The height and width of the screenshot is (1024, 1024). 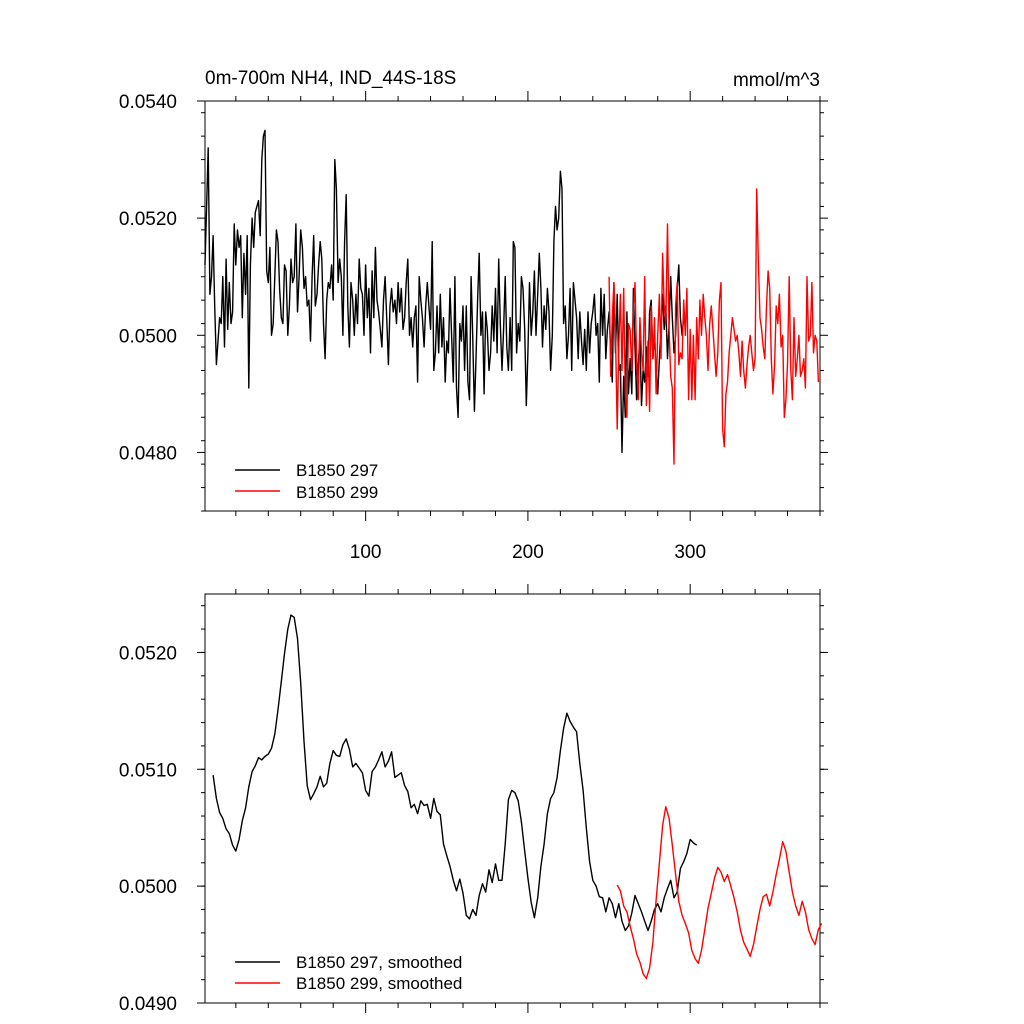 I want to click on legend-label-299: B1850 299, so click(x=337, y=492).